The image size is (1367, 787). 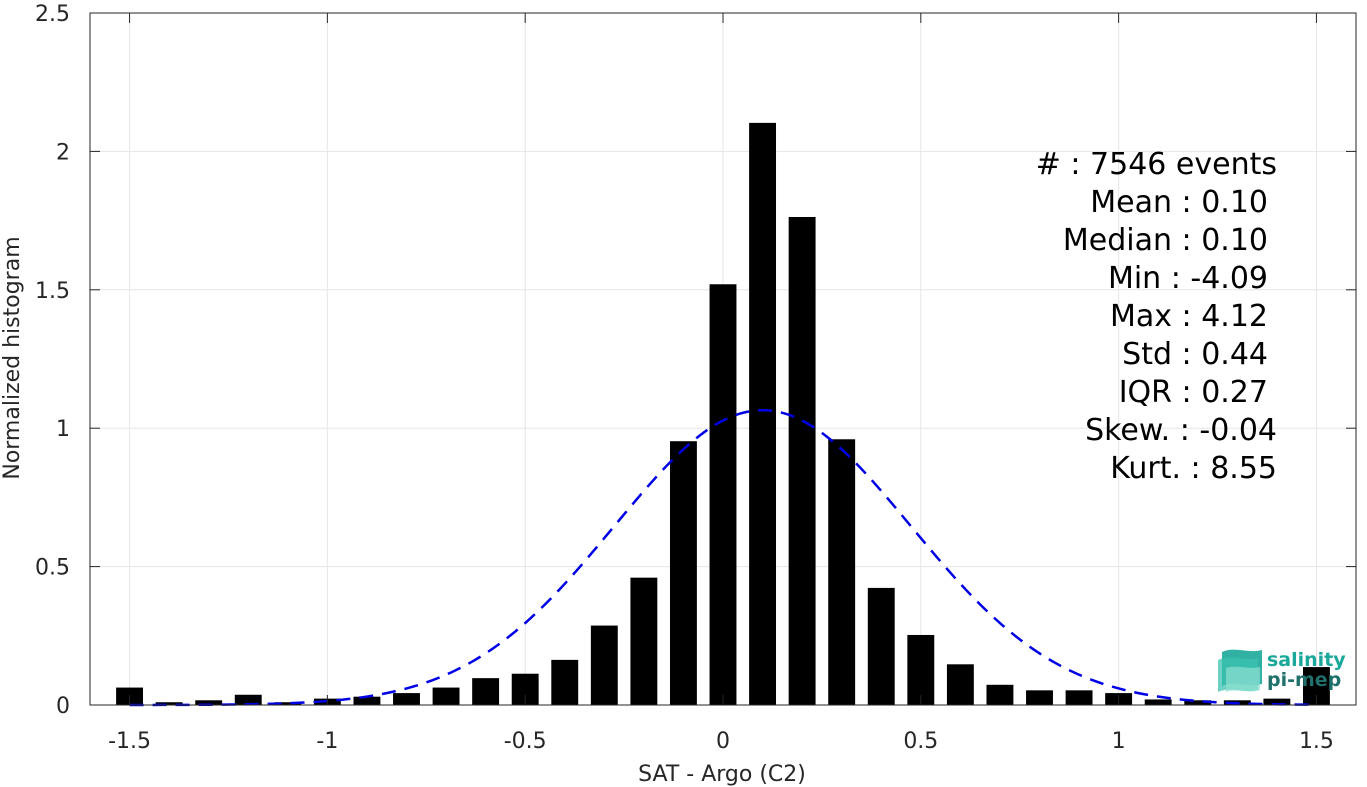 I want to click on x-tick-label: -1.5, so click(x=129, y=741).